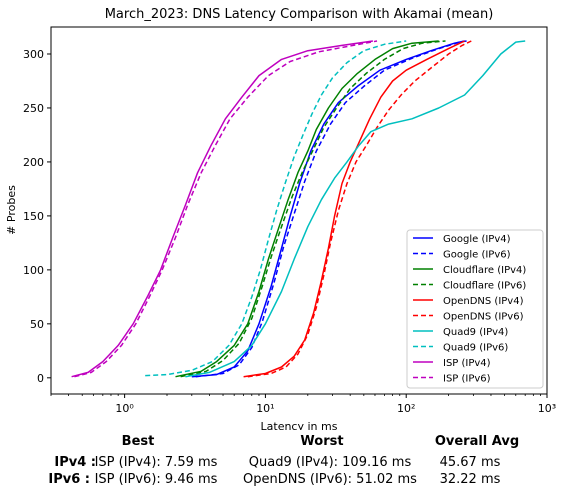  What do you see at coordinates (156, 462) in the screenshot?
I see `summary-ipv4-best: ISP (IPv4): 7.59 ms` at bounding box center [156, 462].